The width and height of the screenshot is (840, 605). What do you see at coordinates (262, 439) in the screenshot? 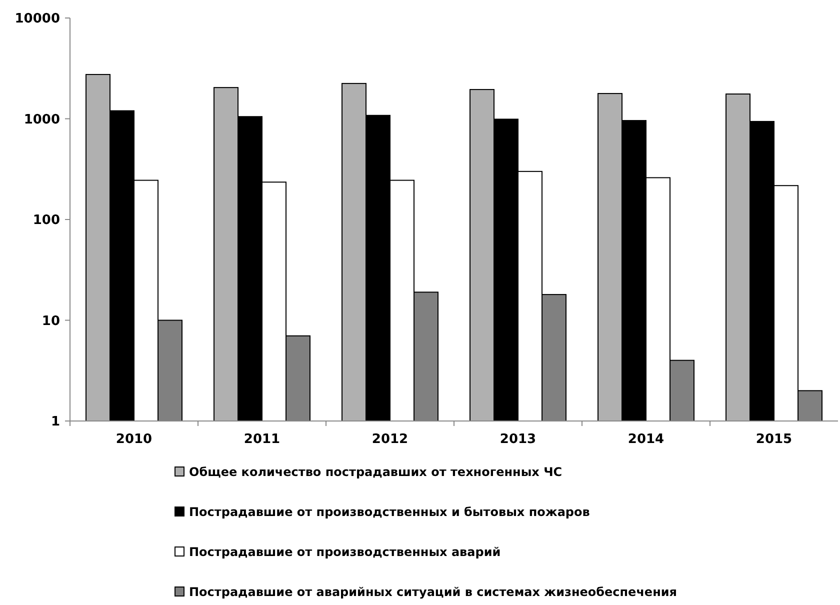
I see `x-tick-label: 2011` at bounding box center [262, 439].